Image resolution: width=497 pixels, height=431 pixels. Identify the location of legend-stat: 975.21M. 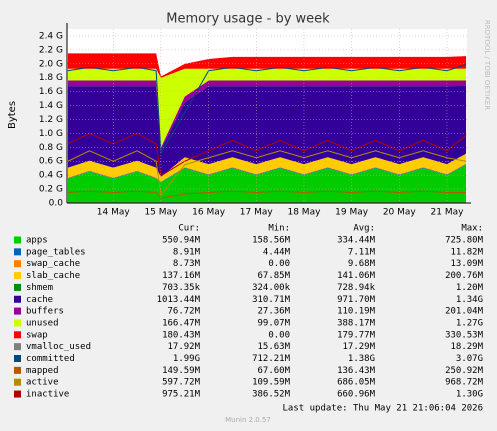
(181, 395).